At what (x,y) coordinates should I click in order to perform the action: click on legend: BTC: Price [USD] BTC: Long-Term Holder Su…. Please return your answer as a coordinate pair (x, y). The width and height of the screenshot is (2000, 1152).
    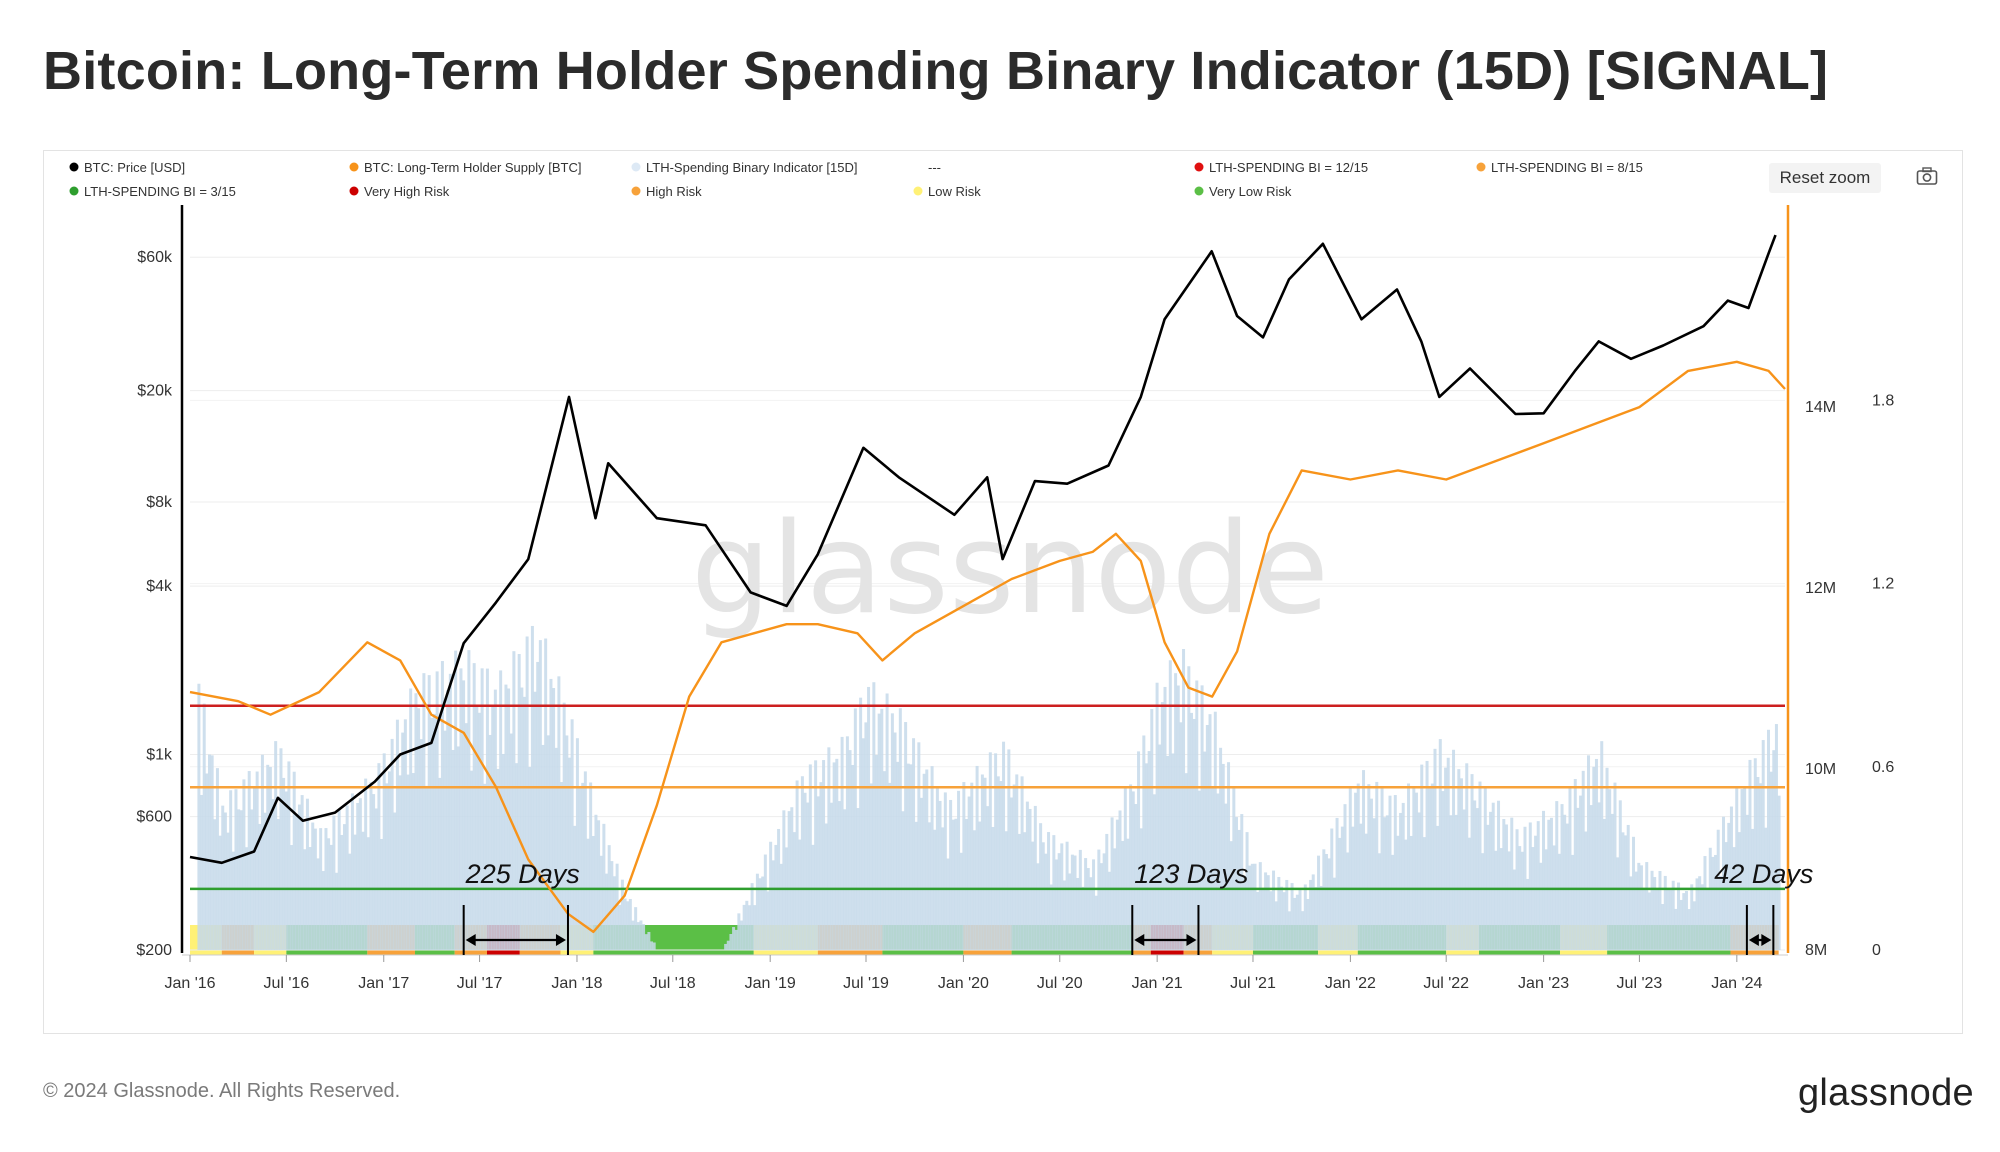
    Looking at the image, I should click on (856, 179).